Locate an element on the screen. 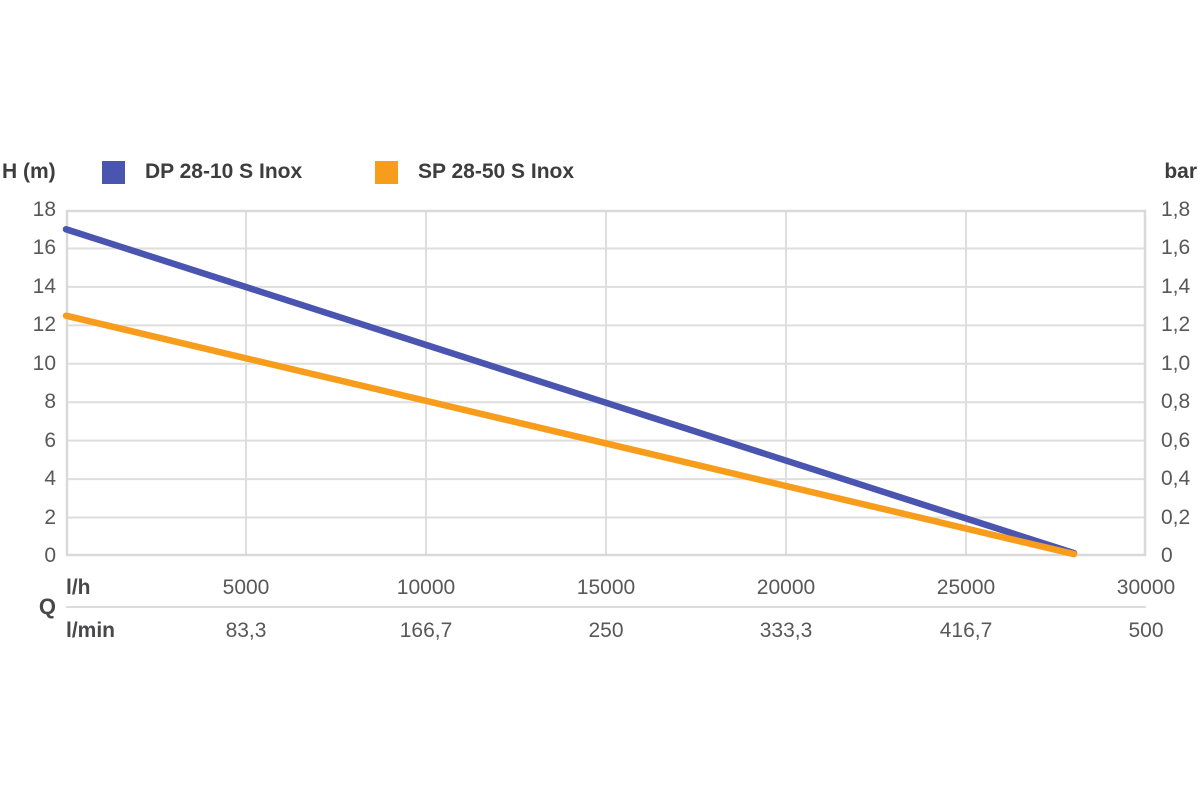 Image resolution: width=1200 pixels, height=800 pixels. y-tick-left: 12 is located at coordinates (44, 325).